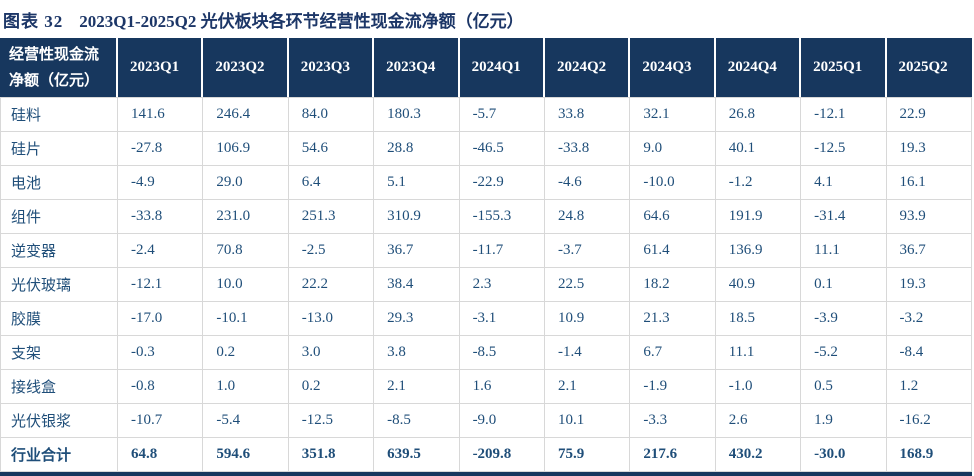  I want to click on value-cell: 54.6, so click(331, 149).